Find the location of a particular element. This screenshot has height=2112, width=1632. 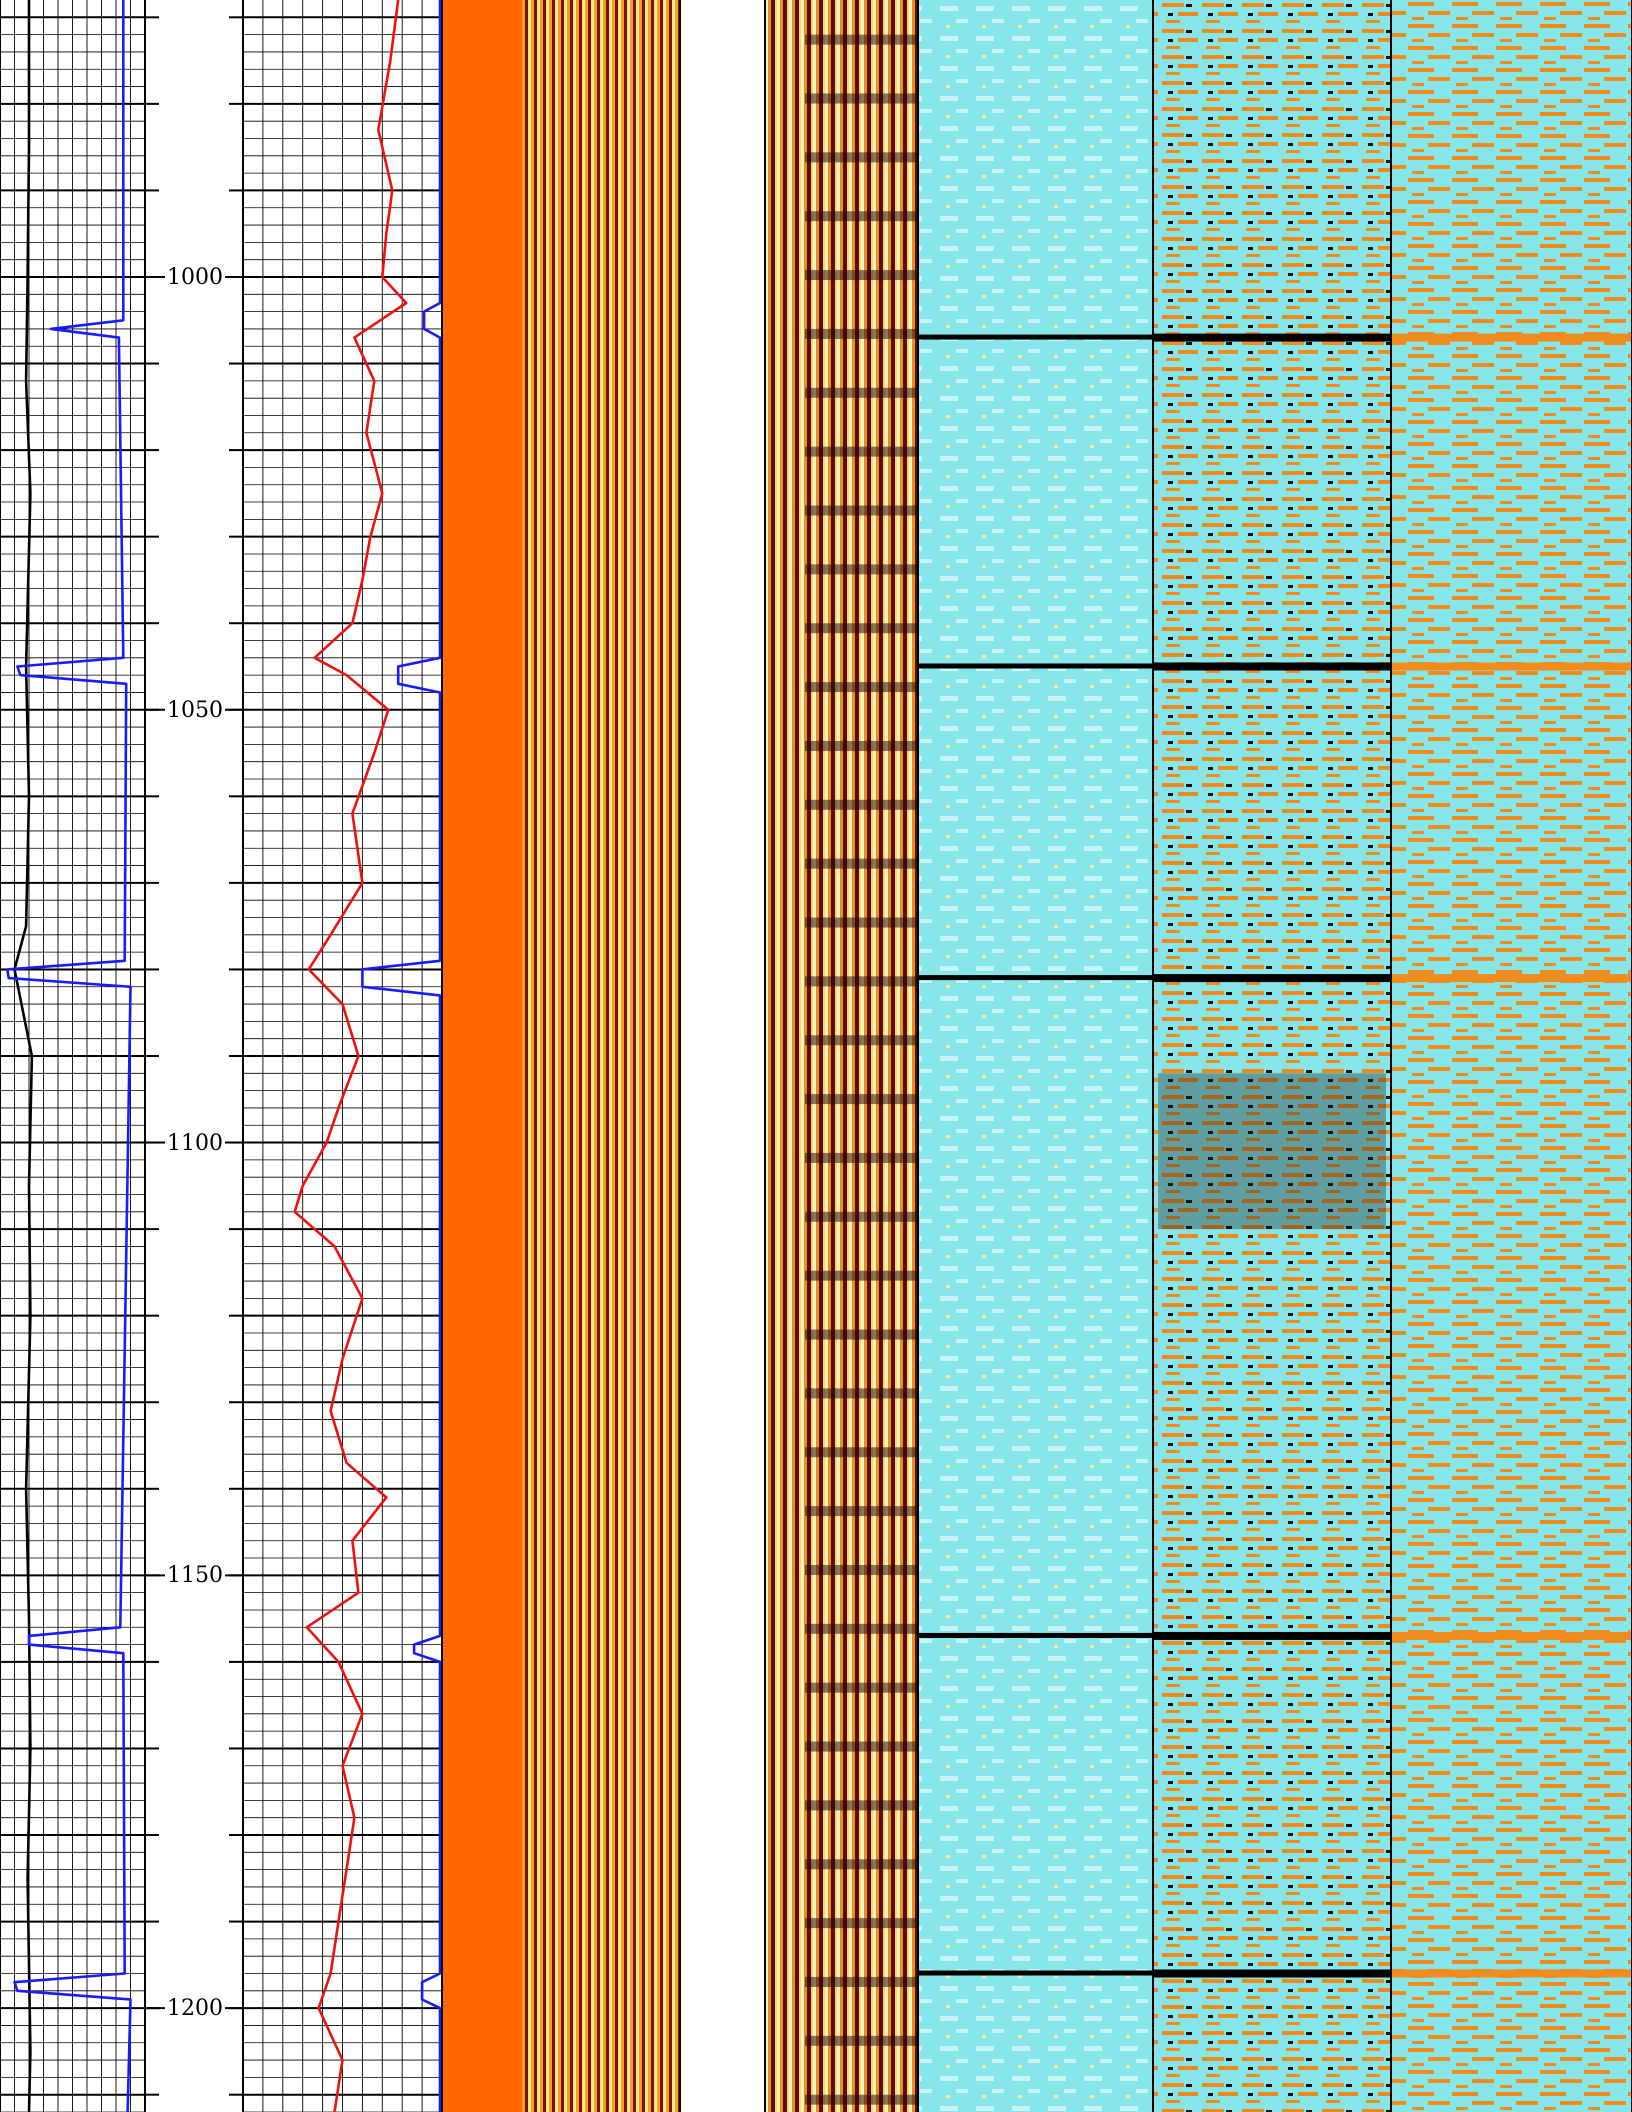

depth-label: 1000 is located at coordinates (195, 277).